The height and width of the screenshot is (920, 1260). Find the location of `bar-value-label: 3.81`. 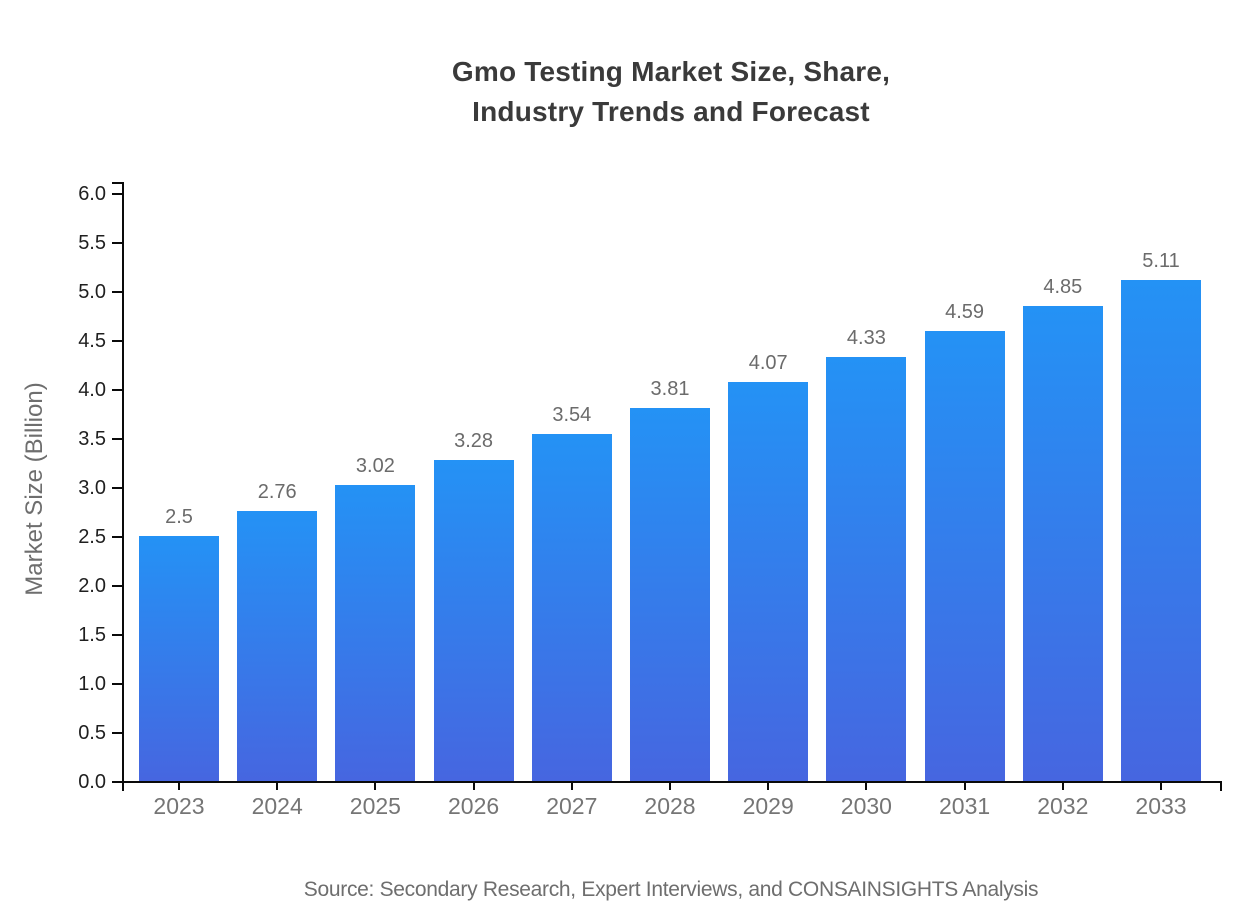

bar-value-label: 3.81 is located at coordinates (670, 388).